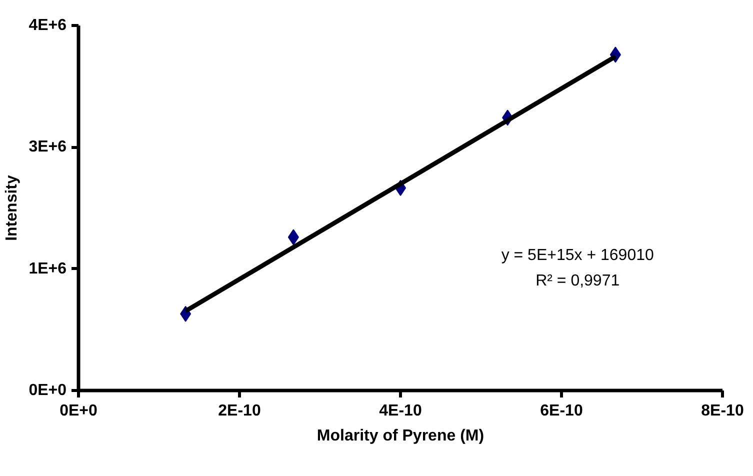 The height and width of the screenshot is (476, 753). I want to click on annotation: R² = 0,9971, so click(578, 281).